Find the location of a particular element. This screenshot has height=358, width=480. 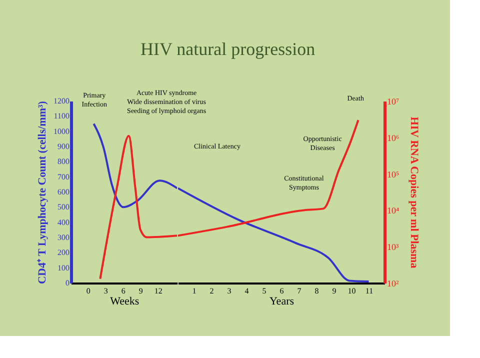

y2-tick-label: 10³ is located at coordinates (393, 247).